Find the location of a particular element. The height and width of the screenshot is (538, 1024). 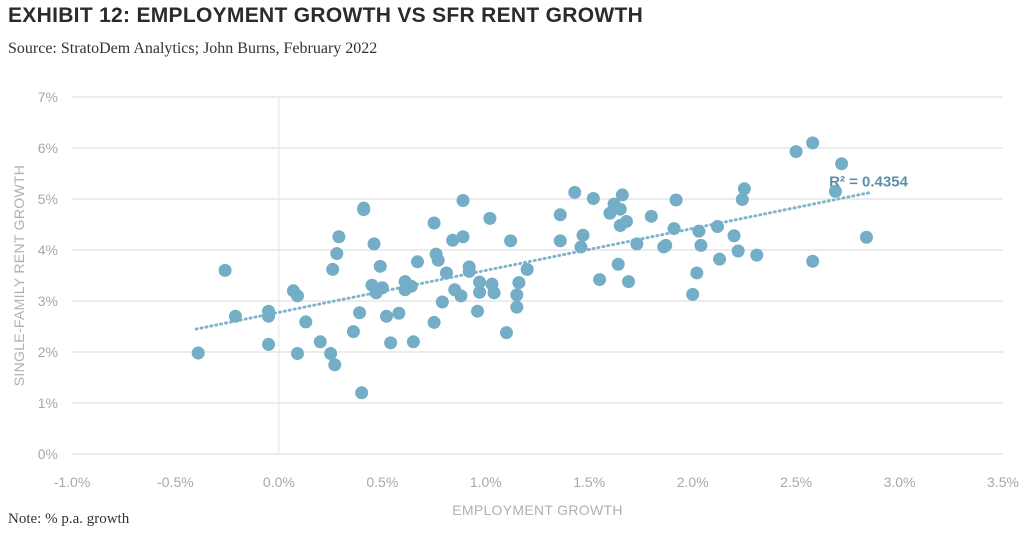

x-axis-title: EMPLOYMENT GROWTH is located at coordinates (537, 510).